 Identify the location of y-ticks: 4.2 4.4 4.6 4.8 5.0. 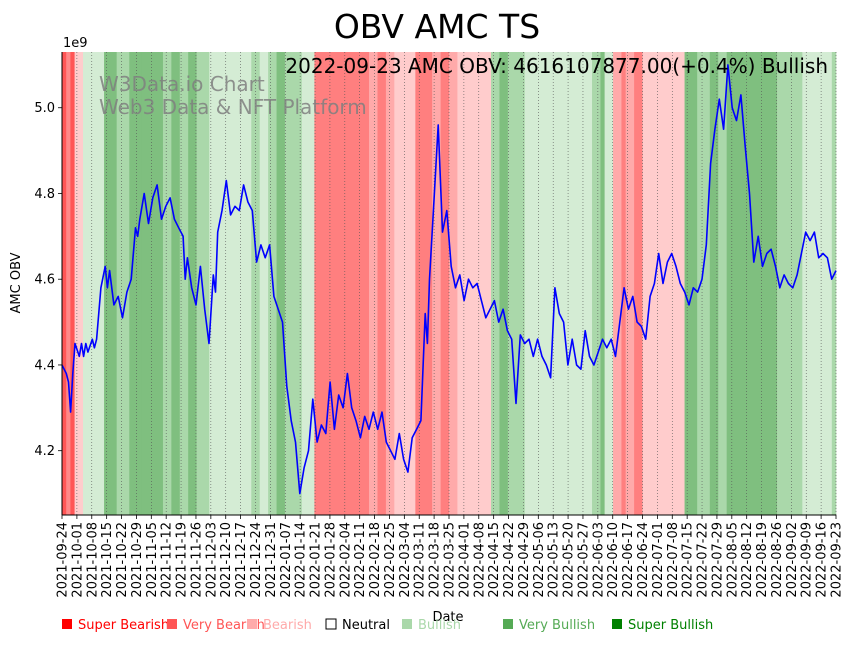
(48, 280).